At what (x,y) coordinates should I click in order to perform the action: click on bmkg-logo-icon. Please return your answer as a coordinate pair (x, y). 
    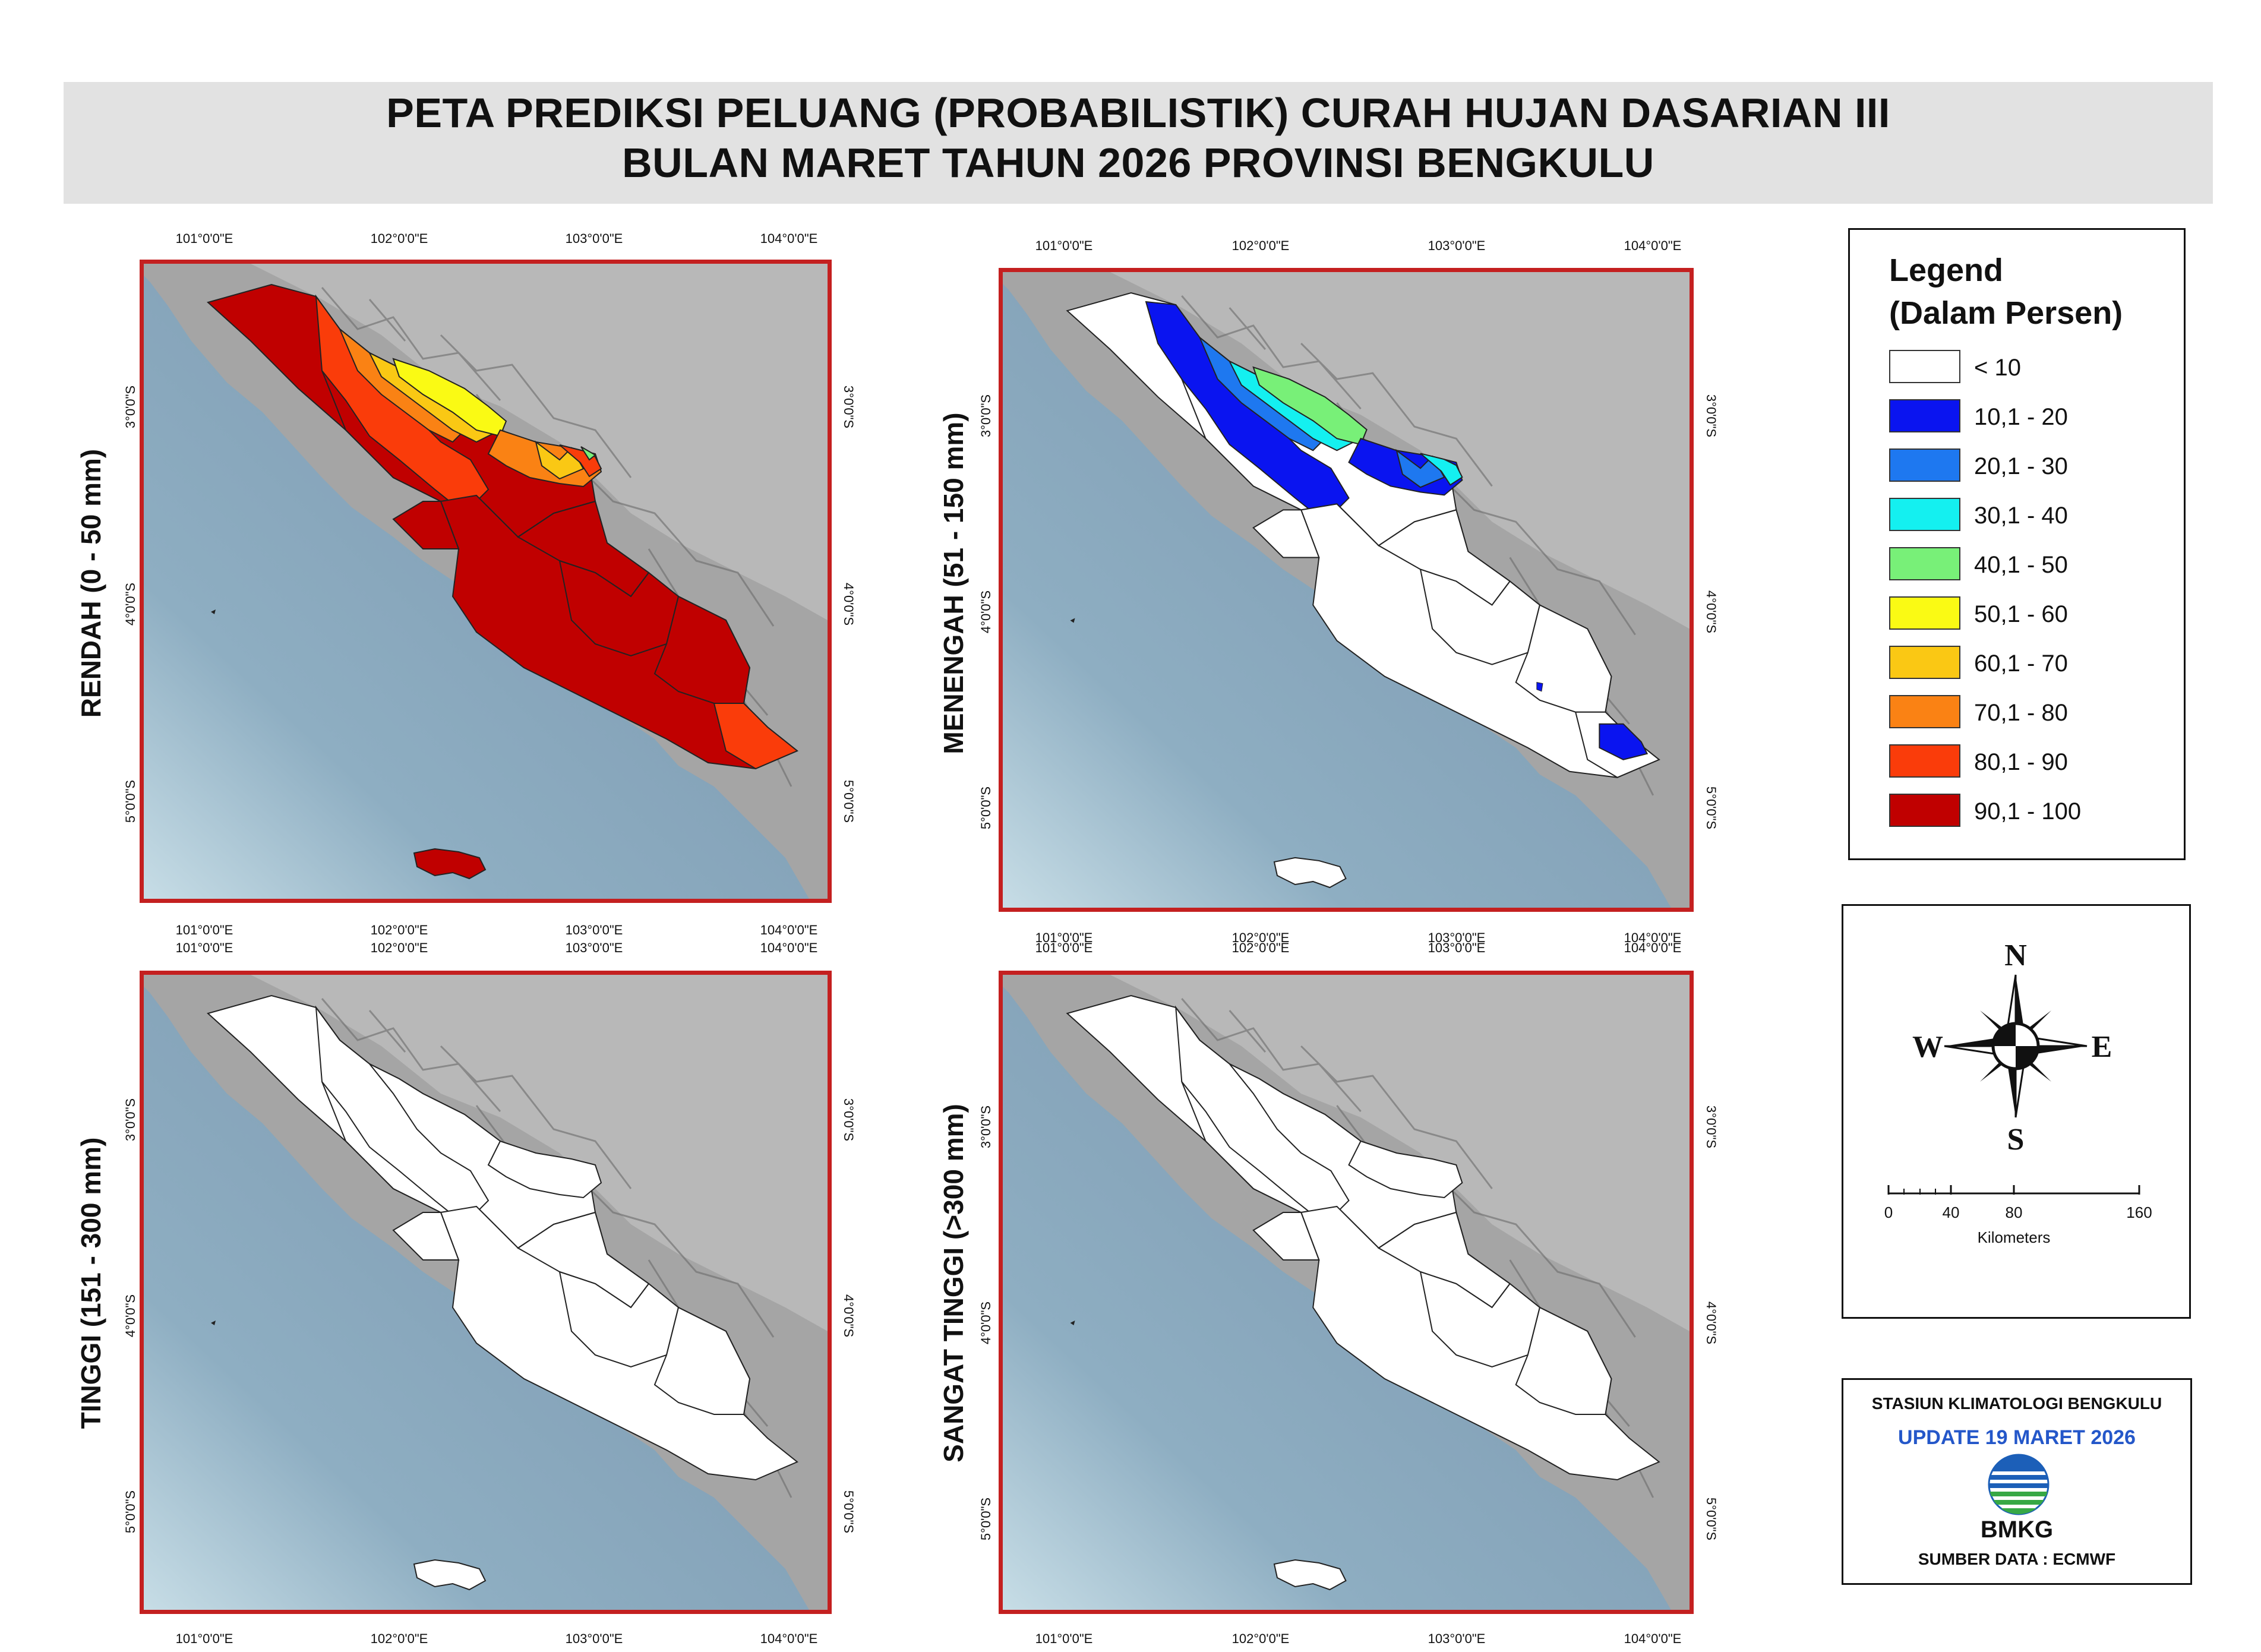
    Looking at the image, I should click on (2019, 1484).